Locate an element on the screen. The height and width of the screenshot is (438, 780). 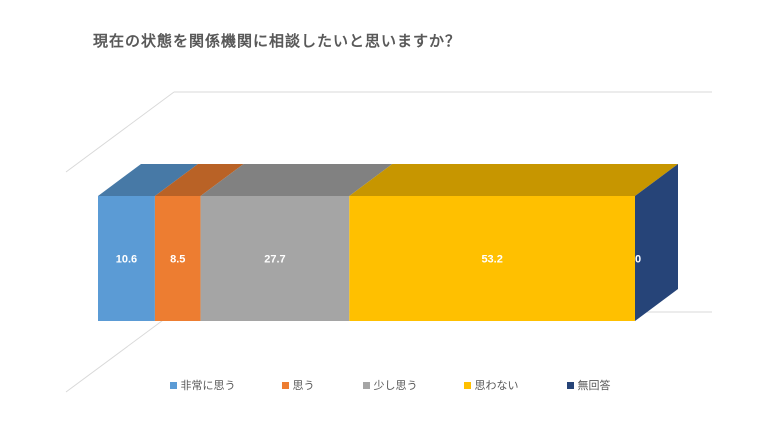
segment-3-front is located at coordinates (492, 258).